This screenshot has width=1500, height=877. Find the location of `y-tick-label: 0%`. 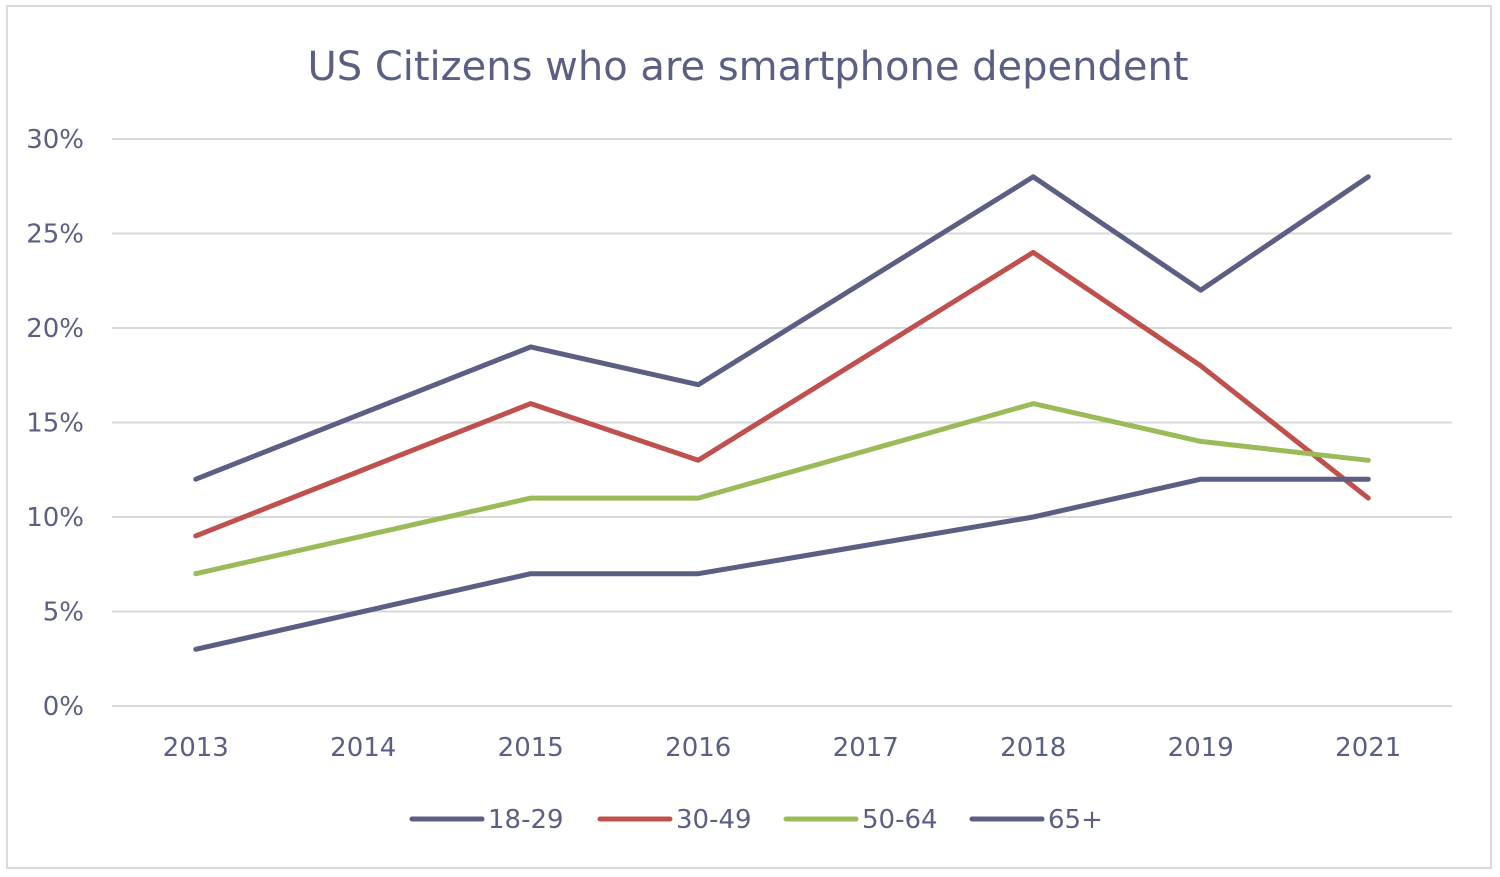

y-tick-label: 0% is located at coordinates (63, 707).